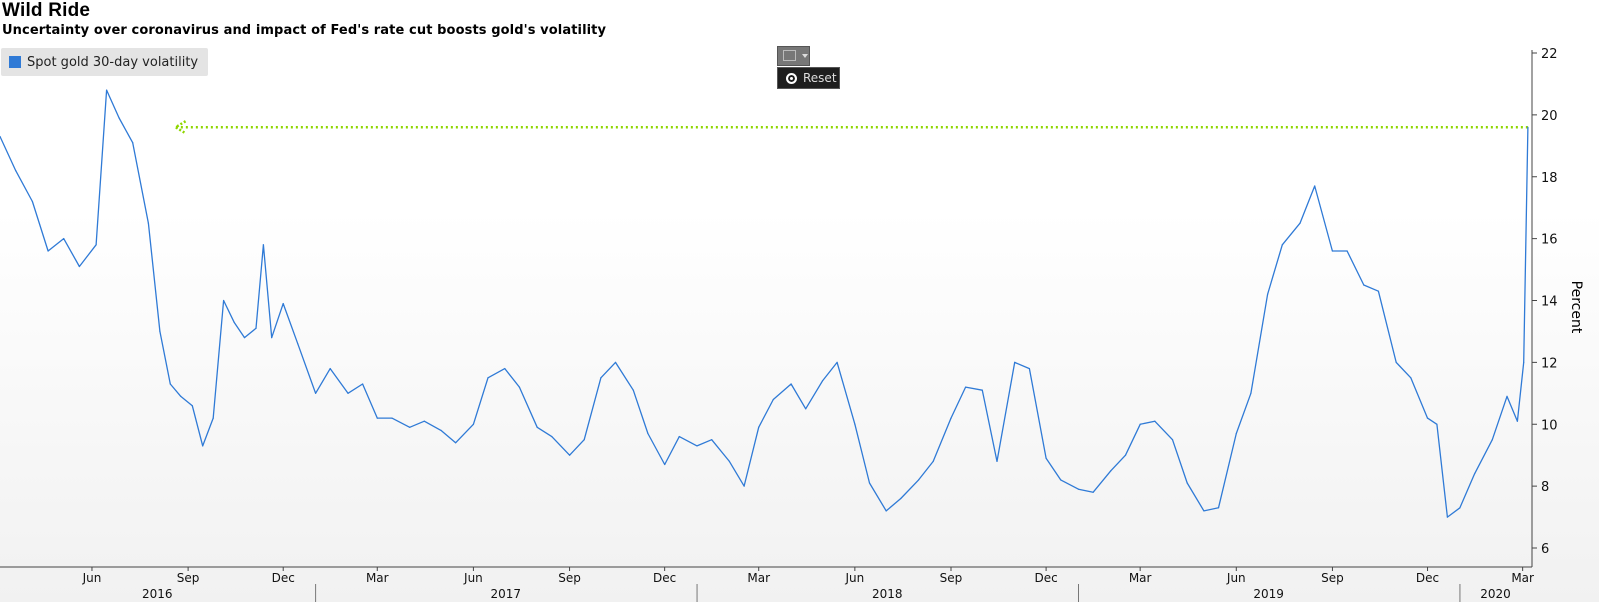 This screenshot has width=1599, height=602. Describe the element at coordinates (1545, 549) in the screenshot. I see `y-tick-label: 6` at that location.